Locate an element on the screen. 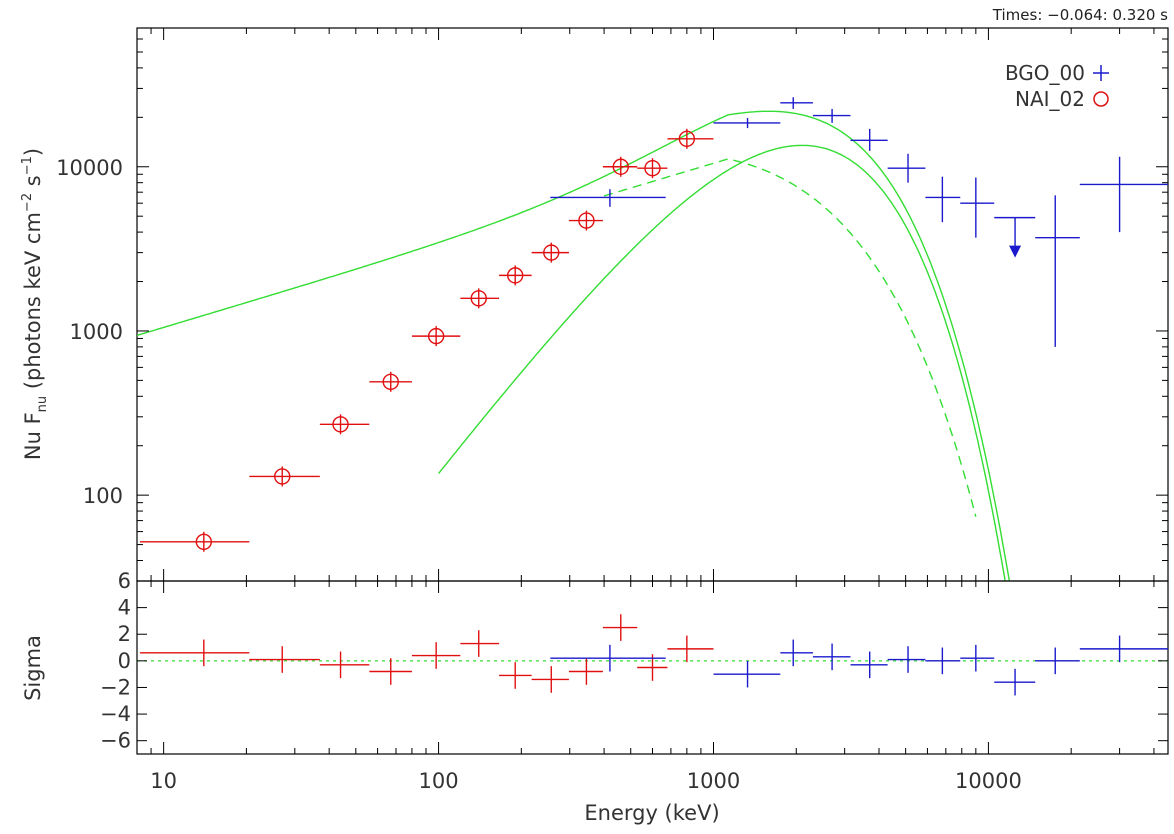  x-tick-label: 100 is located at coordinates (439, 781).